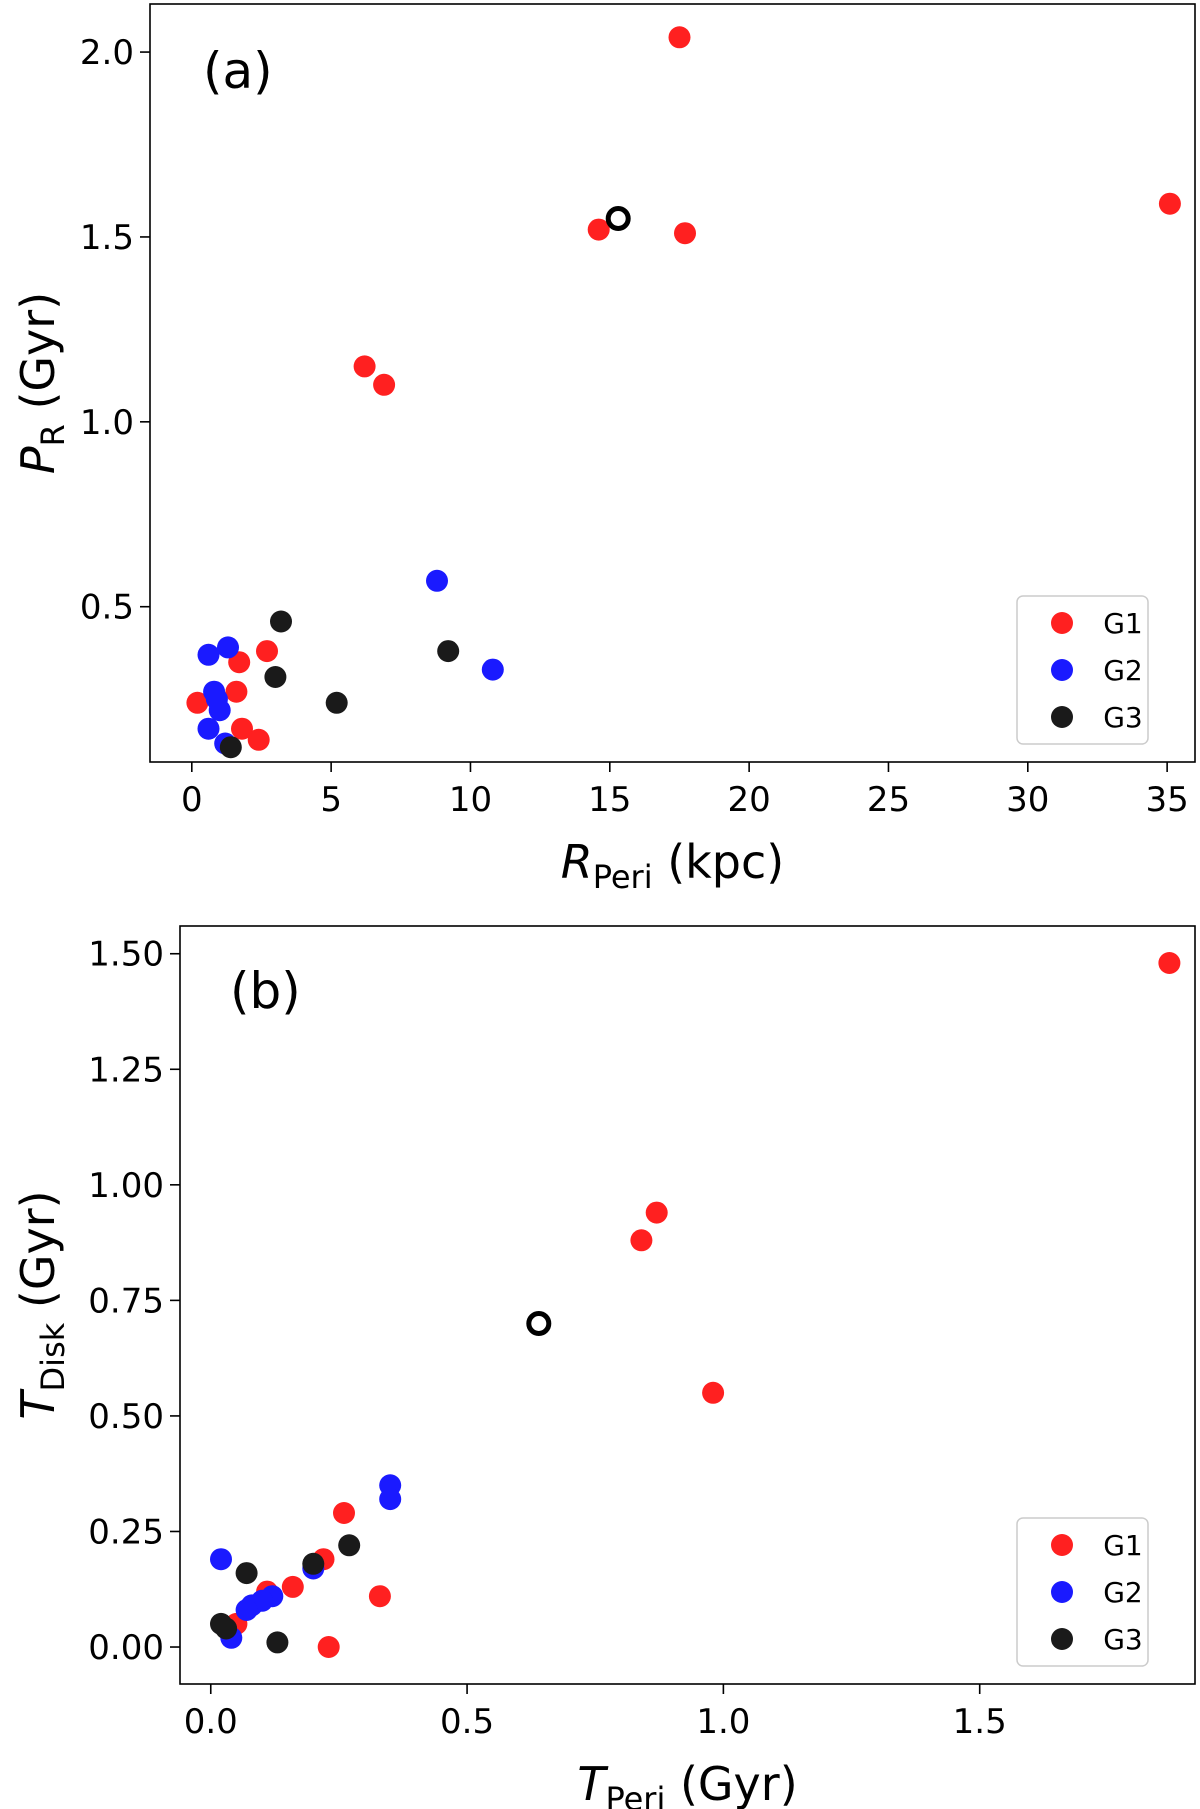 Image resolution: width=1200 pixels, height=1809 pixels. I want to click on panel-a-x-ticks: 0 5 10 15 20 25 30 35, so click(685, 791).